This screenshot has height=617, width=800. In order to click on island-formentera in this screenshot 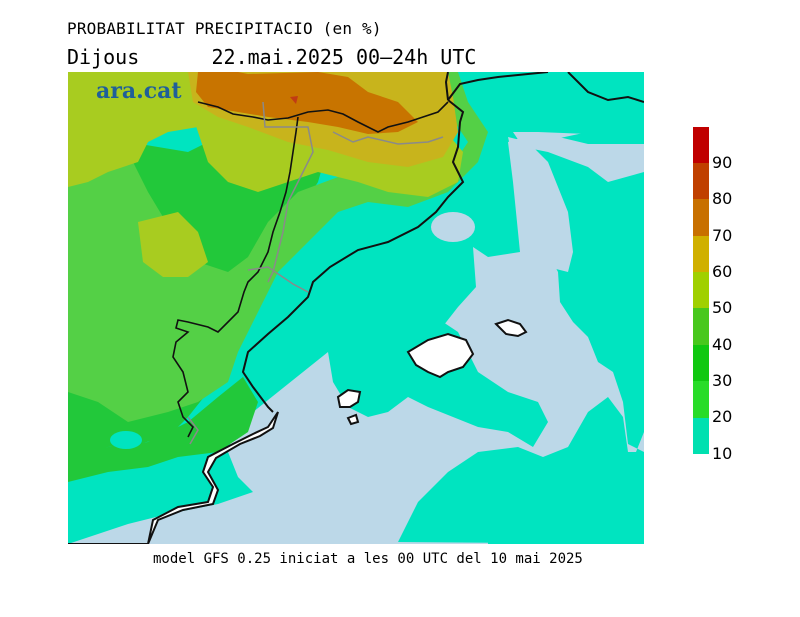, I will do `click(353, 419)`.